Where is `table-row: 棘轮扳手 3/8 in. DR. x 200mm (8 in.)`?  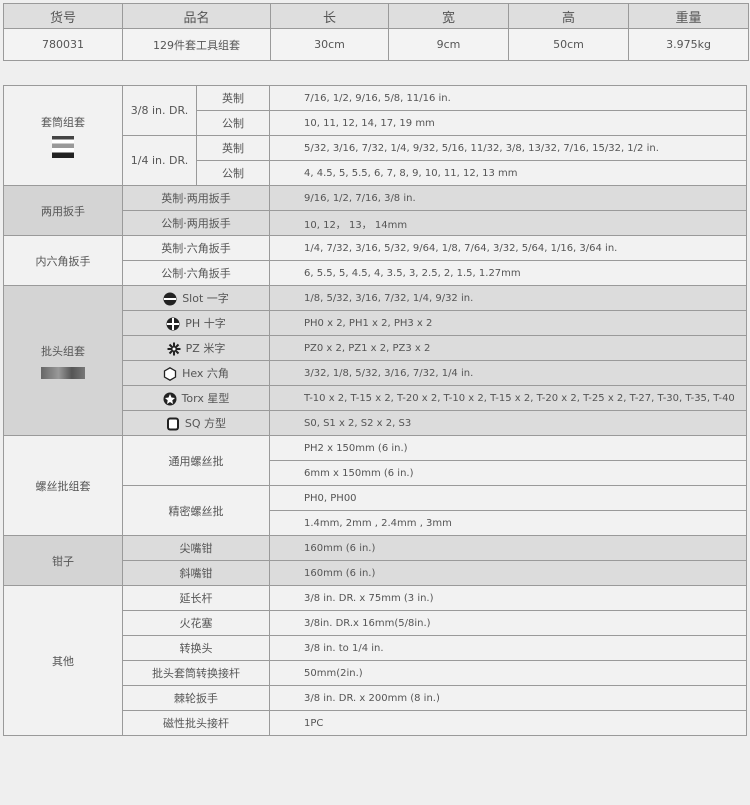
table-row: 棘轮扳手 3/8 in. DR. x 200mm (8 in.) is located at coordinates (375, 698).